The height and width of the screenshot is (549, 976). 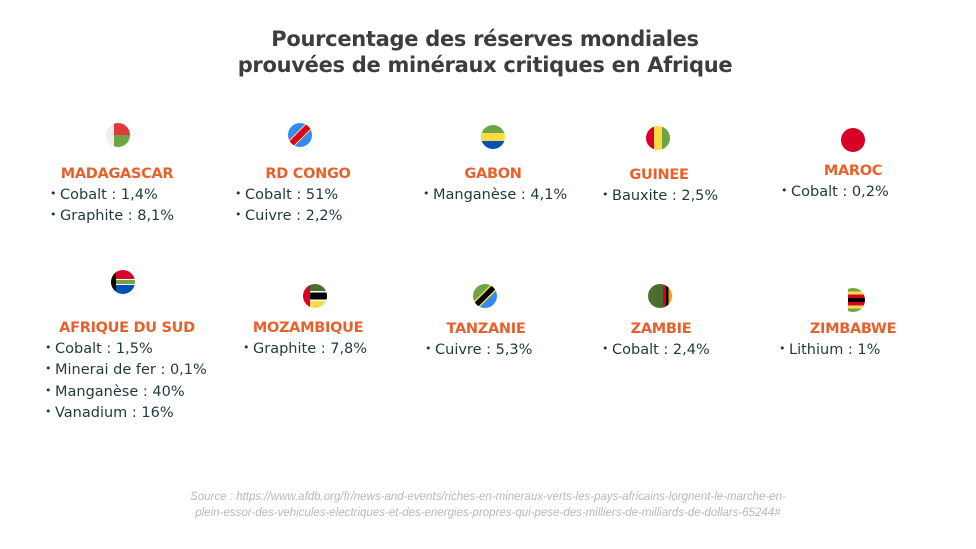 I want to click on mineral-item: Cobalt : 1,4%, so click(x=112, y=194).